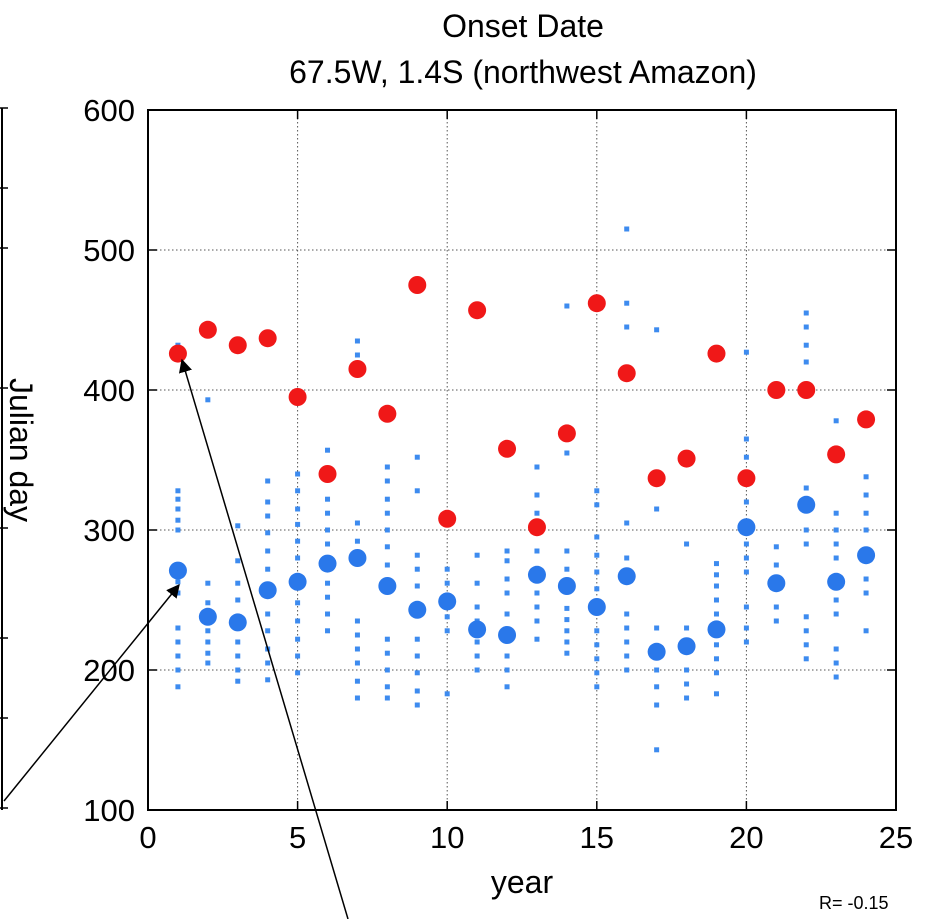  Describe the element at coordinates (896, 837) in the screenshot. I see `x-tick-label: 25` at that location.